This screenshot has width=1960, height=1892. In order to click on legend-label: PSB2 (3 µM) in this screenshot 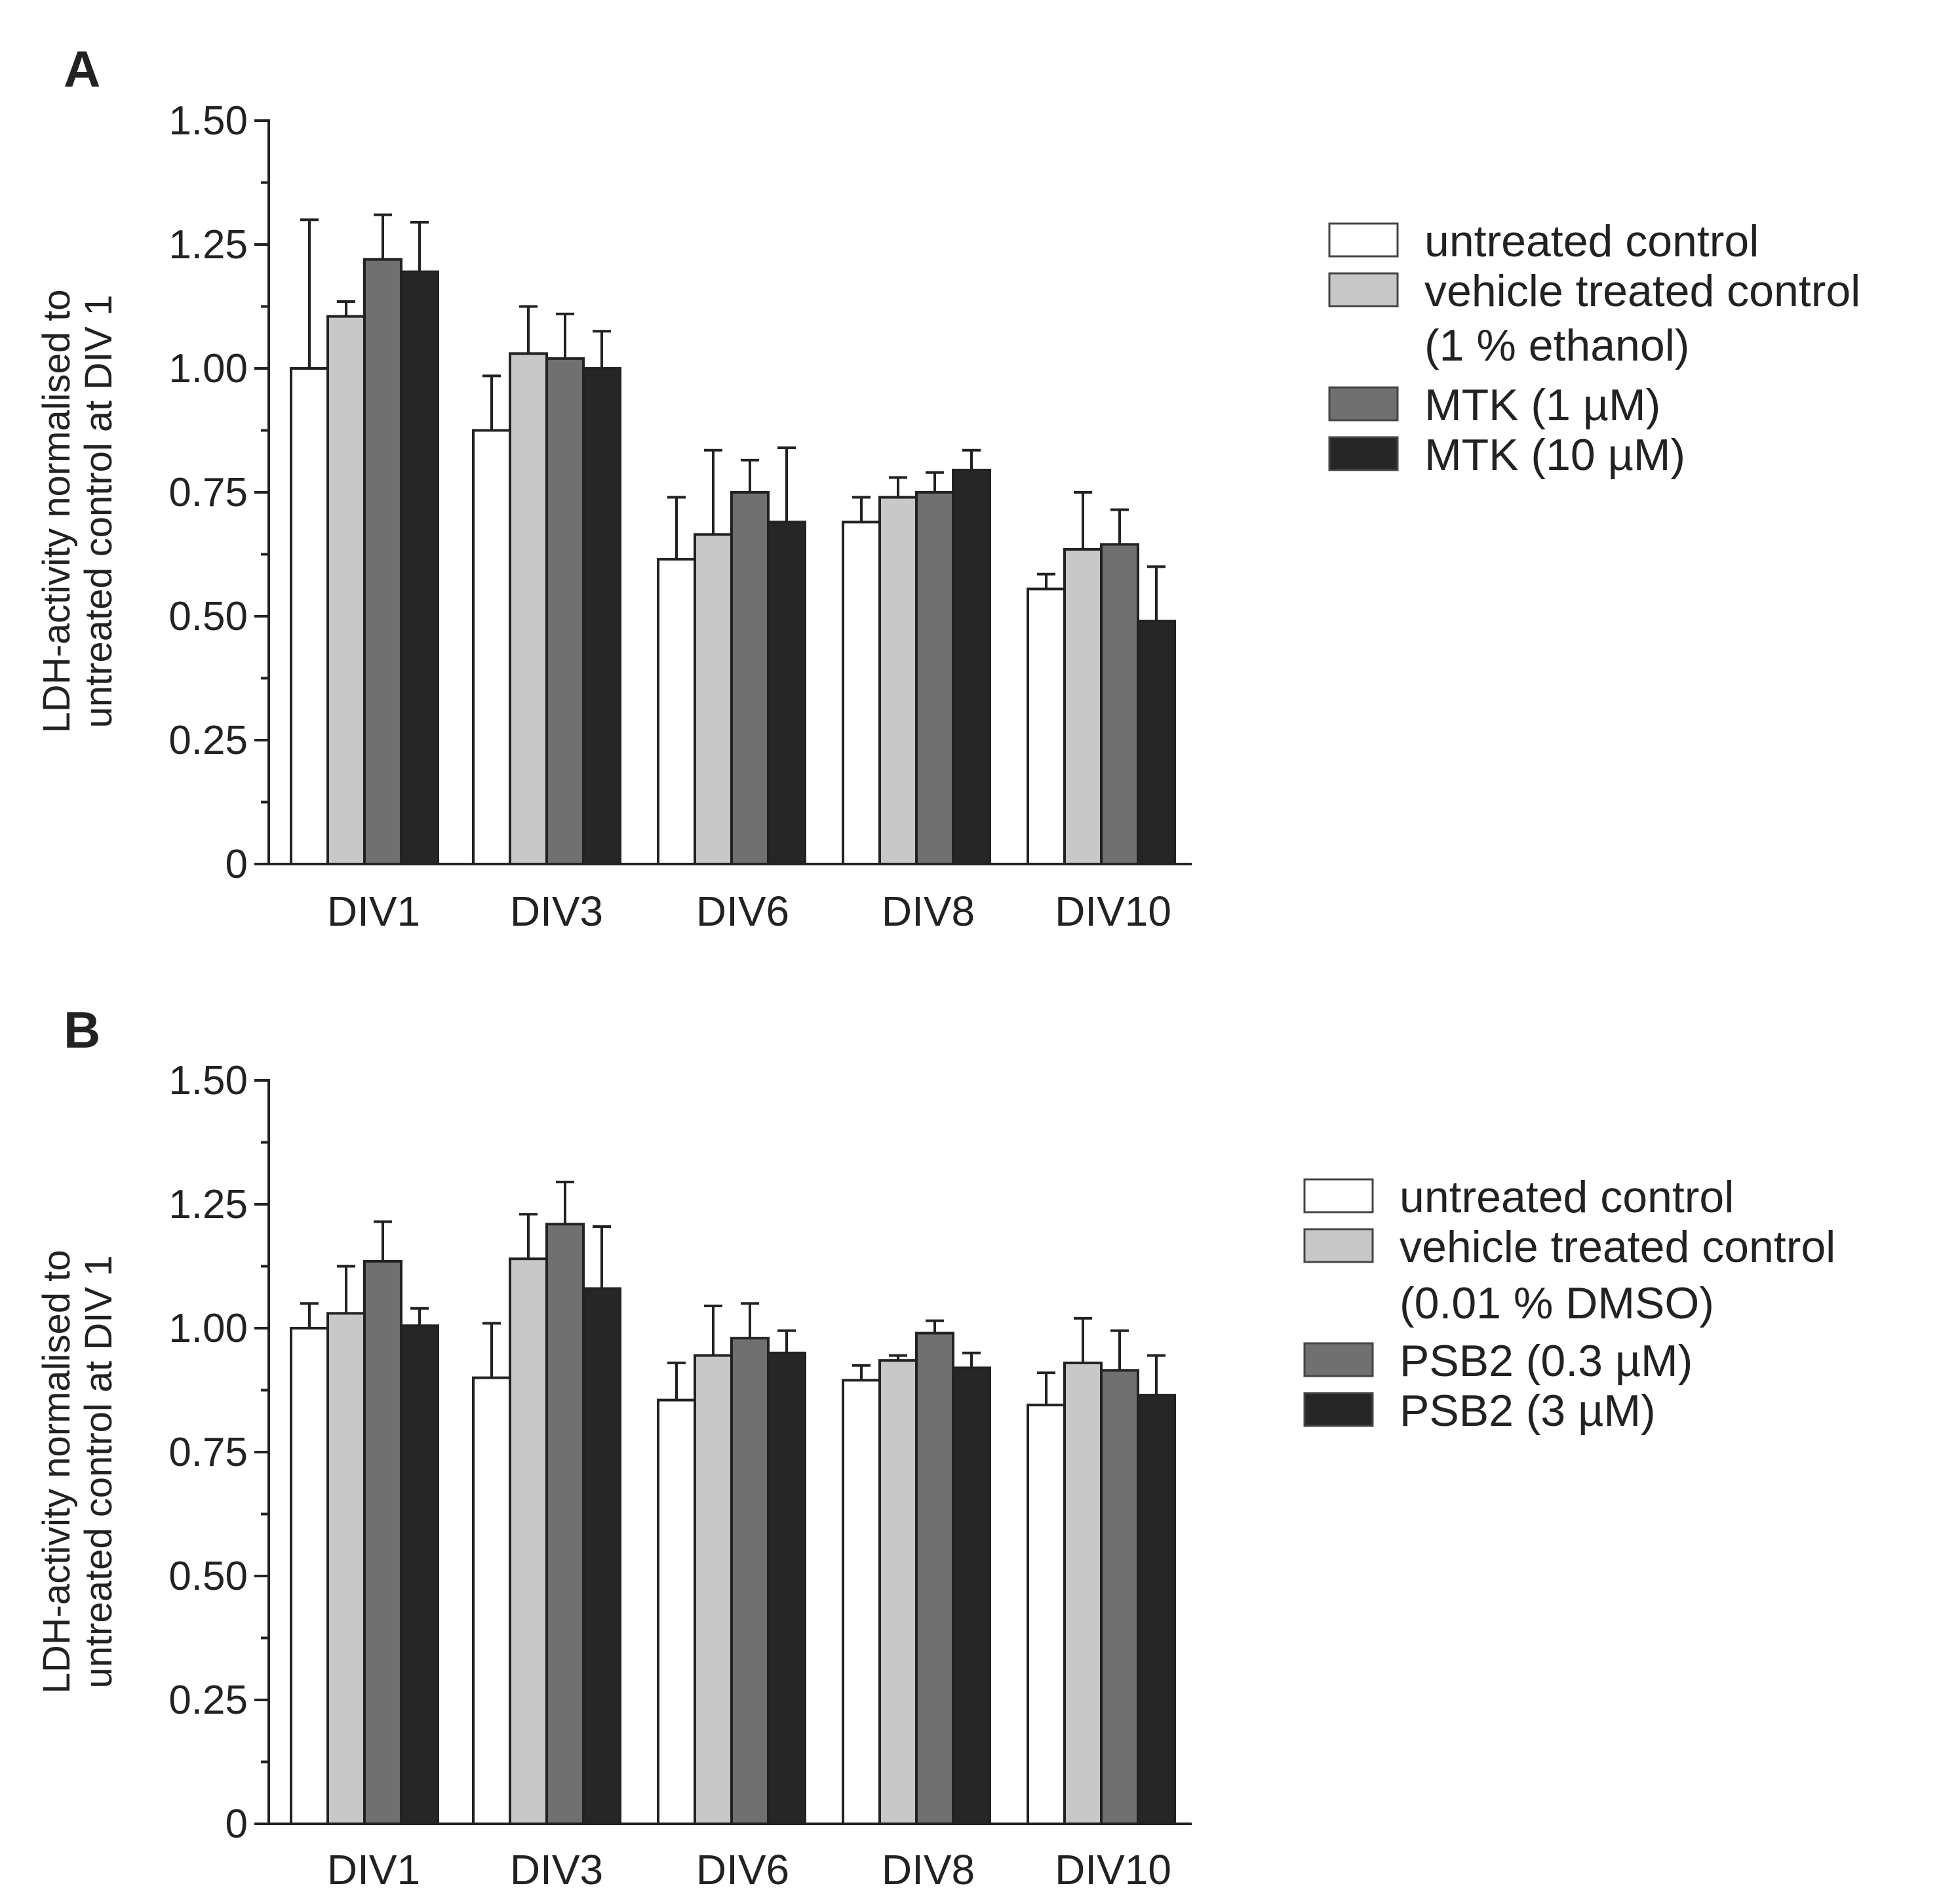, I will do `click(1528, 1411)`.